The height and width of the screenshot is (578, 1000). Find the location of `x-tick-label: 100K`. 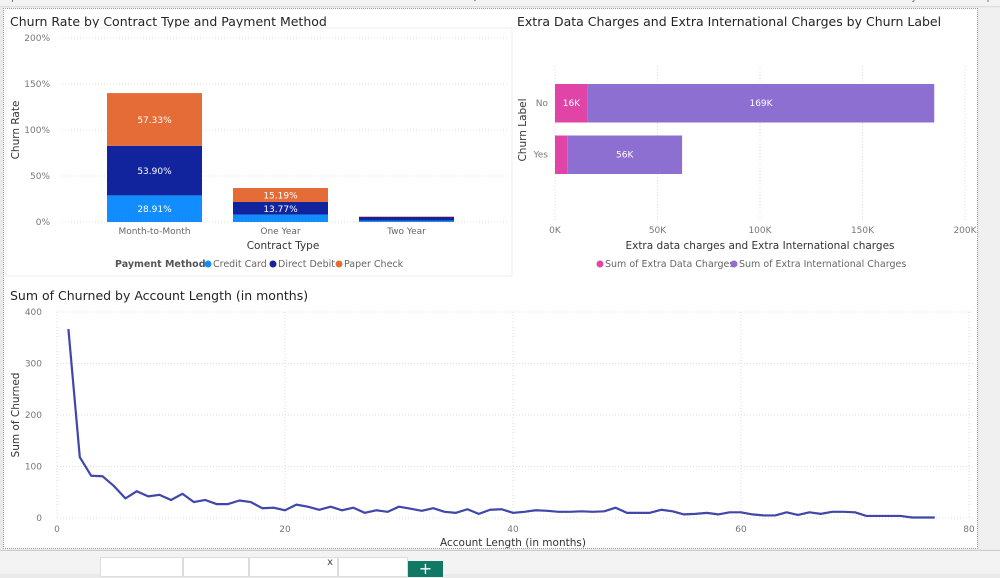

x-tick-label: 100K is located at coordinates (760, 231).